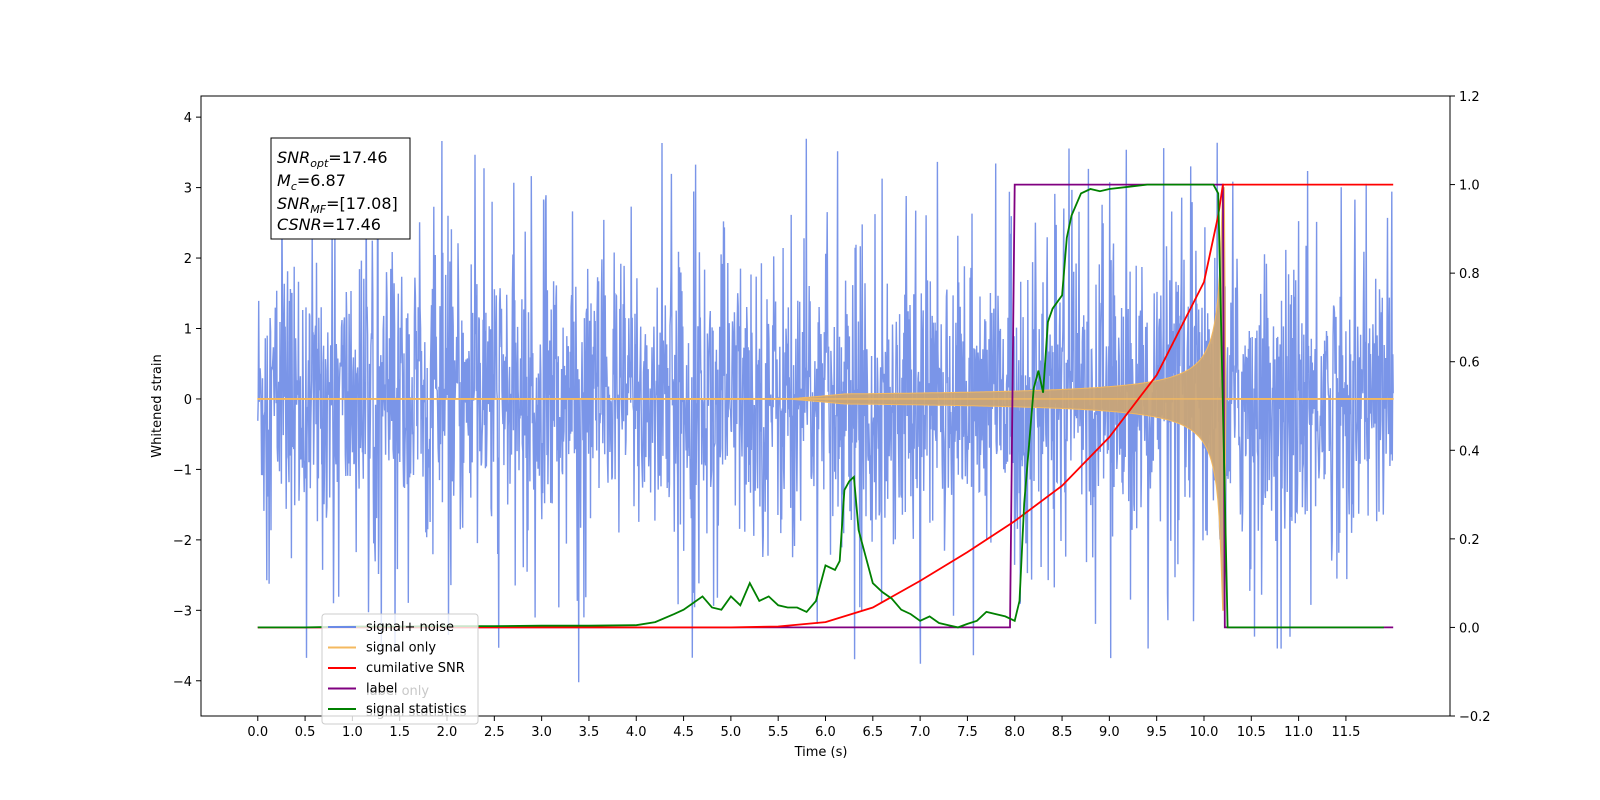 Image resolution: width=1600 pixels, height=800 pixels. I want to click on x-tick-label: 10.5, so click(1251, 732).